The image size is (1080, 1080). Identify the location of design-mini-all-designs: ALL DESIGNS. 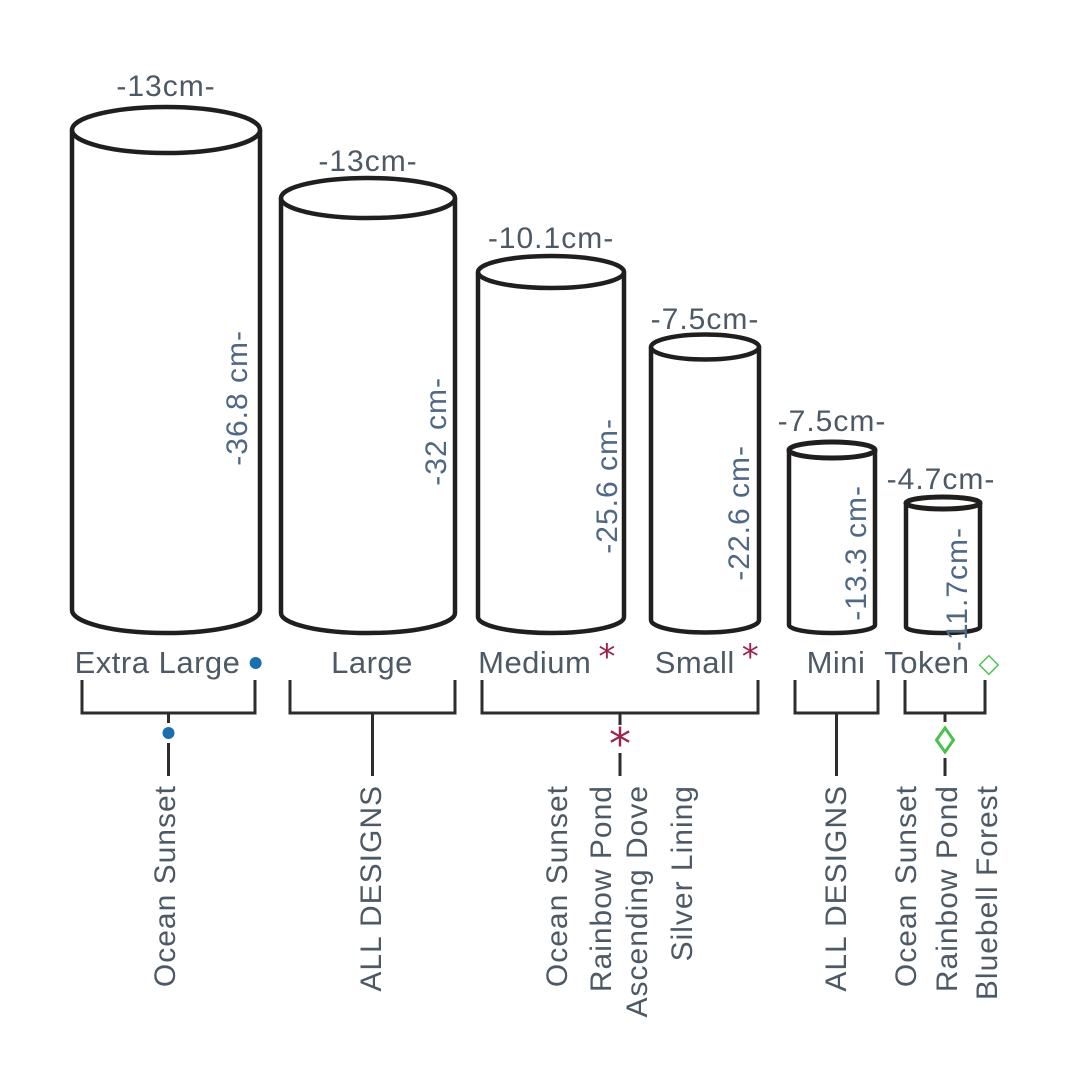
(836, 888).